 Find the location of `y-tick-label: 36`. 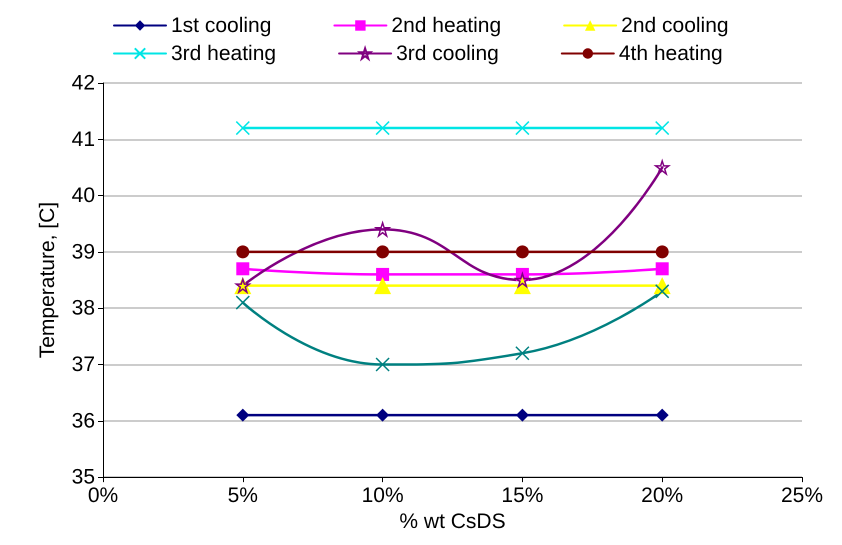

y-tick-label: 36 is located at coordinates (83, 420).